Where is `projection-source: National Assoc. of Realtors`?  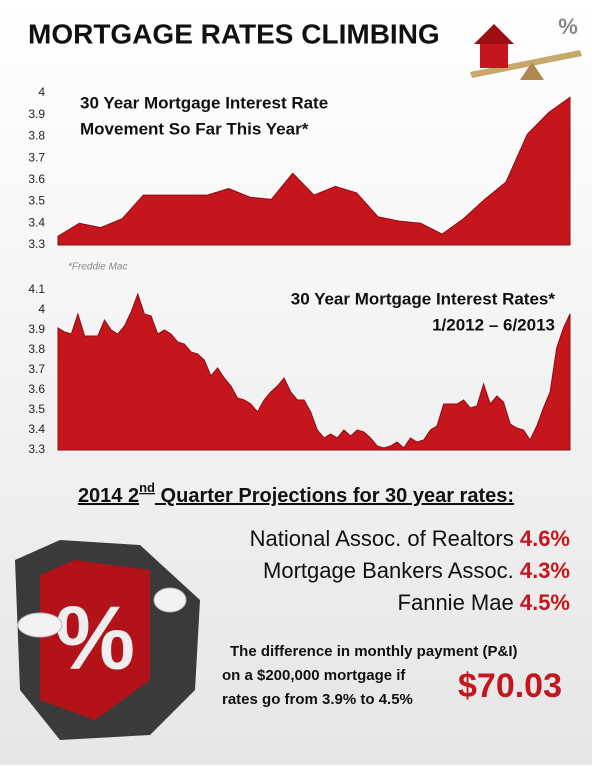 projection-source: National Assoc. of Realtors is located at coordinates (382, 538).